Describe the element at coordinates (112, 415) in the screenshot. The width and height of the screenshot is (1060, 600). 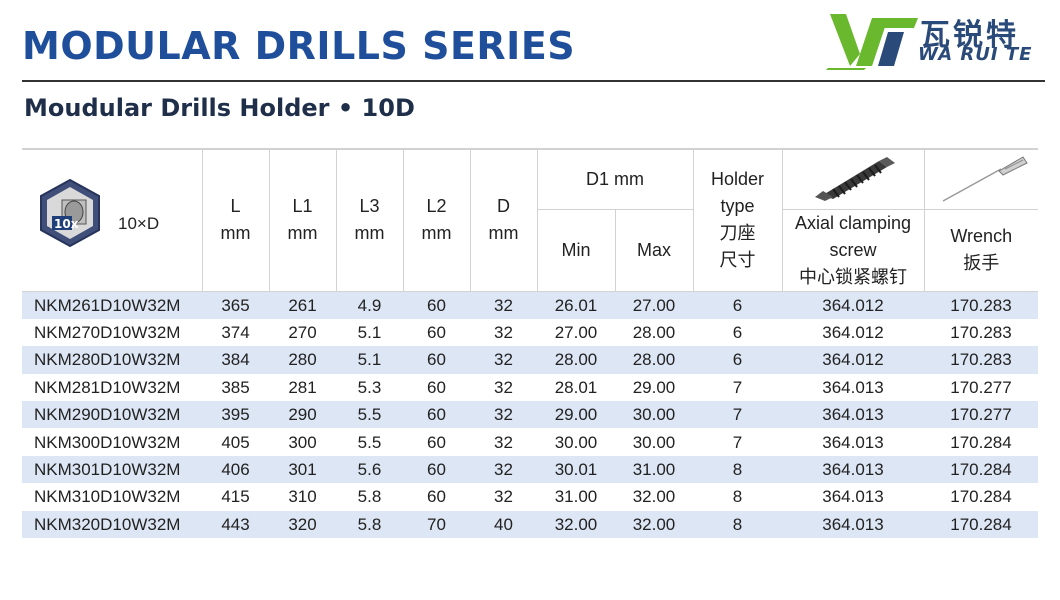
I see `model-cell: NKM290D10W32M` at that location.